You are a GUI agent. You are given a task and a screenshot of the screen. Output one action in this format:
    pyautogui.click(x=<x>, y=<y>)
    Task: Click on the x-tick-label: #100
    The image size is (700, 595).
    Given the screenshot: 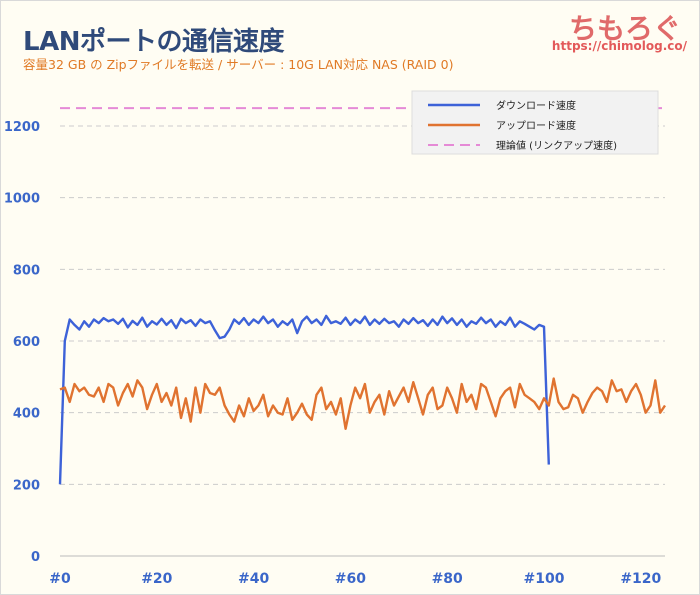 What is the action you would take?
    pyautogui.click(x=544, y=579)
    